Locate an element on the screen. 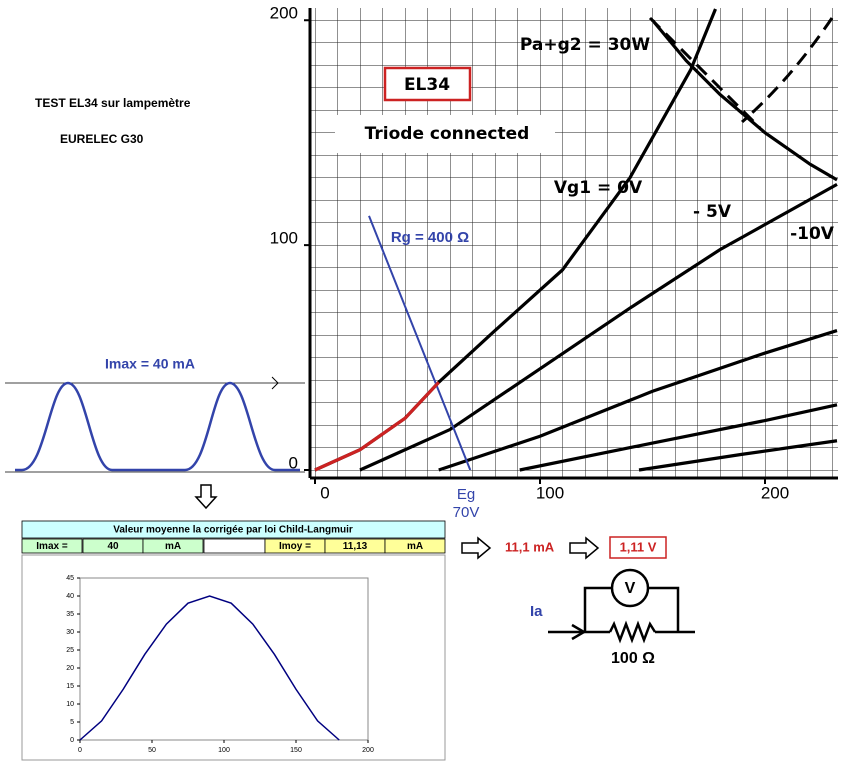  plot-frame is located at coordinates (224, 659).